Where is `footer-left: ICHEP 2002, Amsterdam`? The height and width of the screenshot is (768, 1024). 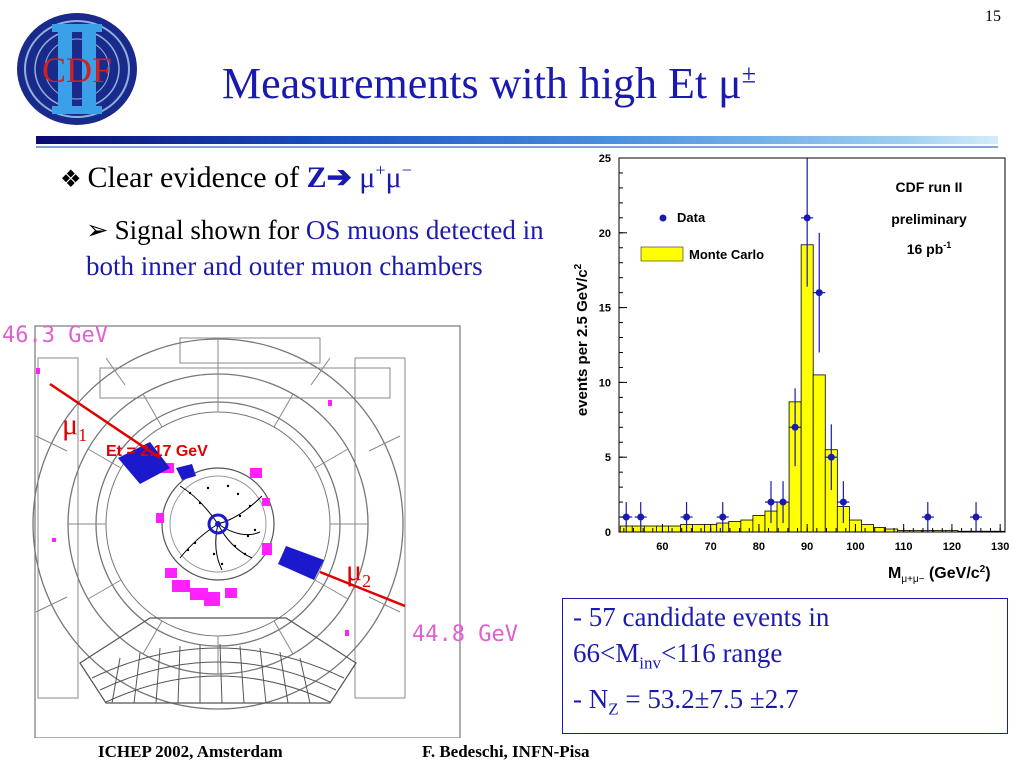 footer-left: ICHEP 2002, Amsterdam is located at coordinates (190, 751).